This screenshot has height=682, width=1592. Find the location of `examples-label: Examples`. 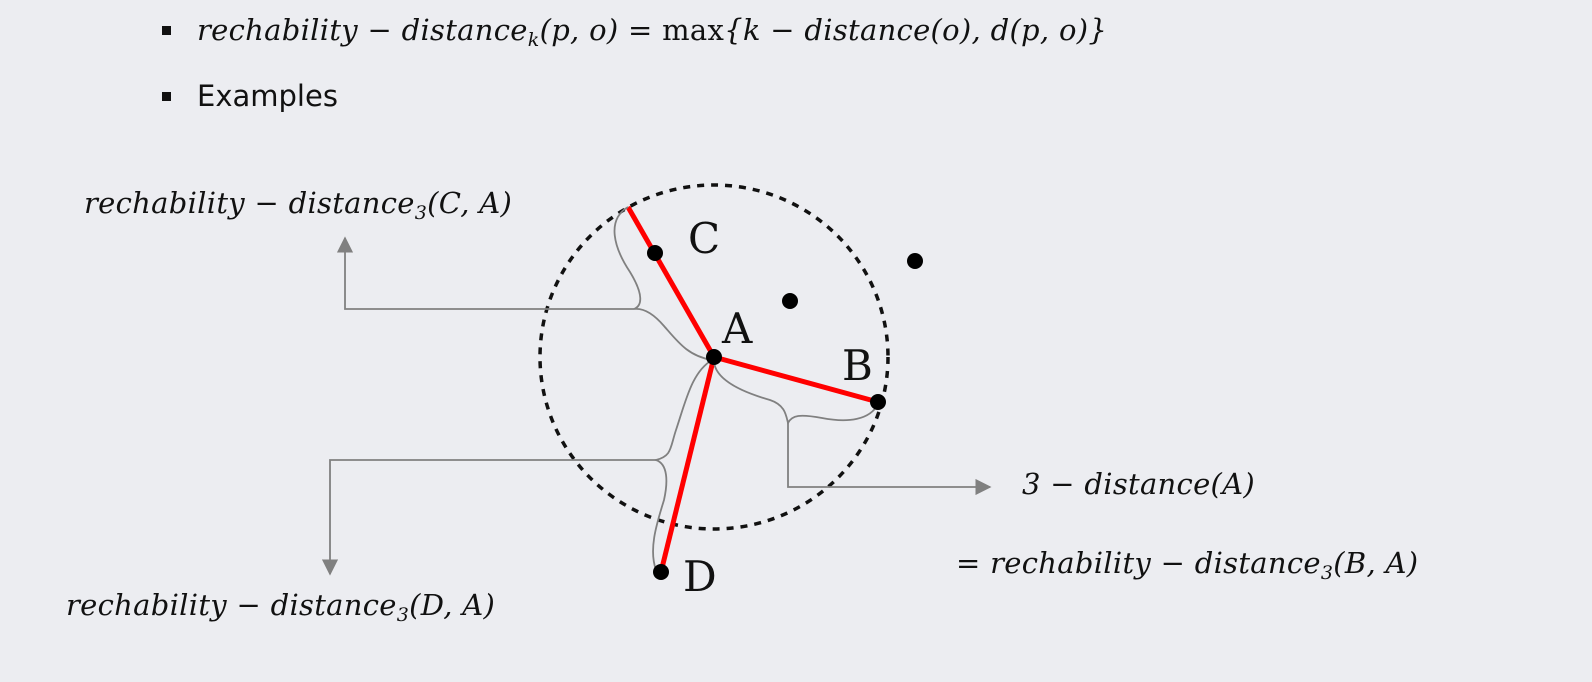

examples-label: Examples is located at coordinates (267, 96).